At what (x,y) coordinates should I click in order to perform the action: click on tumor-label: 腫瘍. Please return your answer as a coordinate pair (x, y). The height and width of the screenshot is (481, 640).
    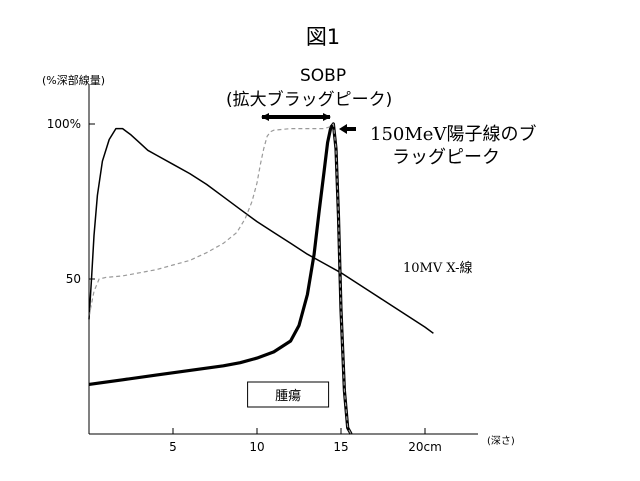
    Looking at the image, I should click on (288, 396).